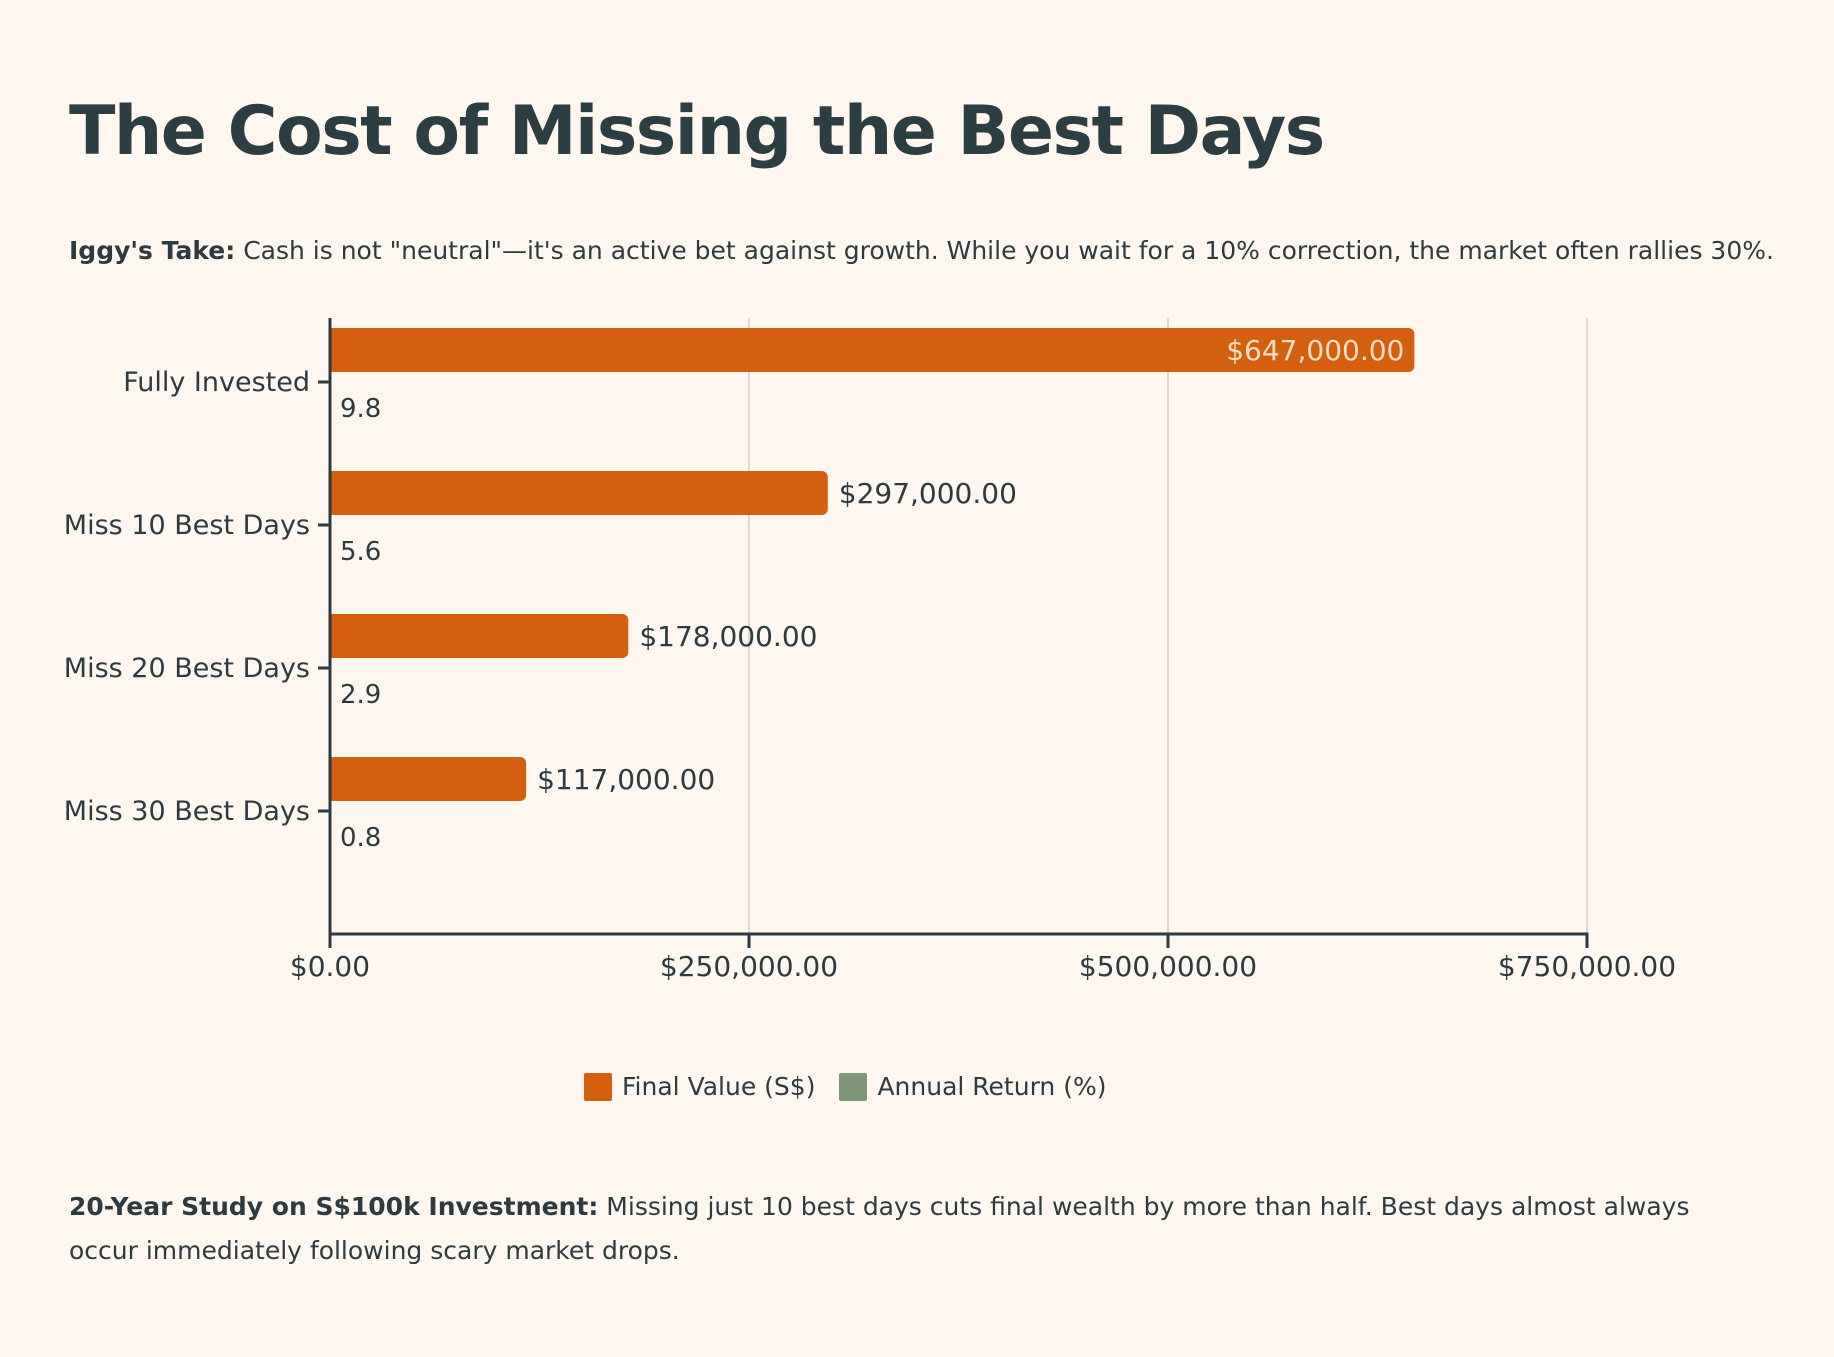 This screenshot has height=1357, width=1834. What do you see at coordinates (1315, 350) in the screenshot?
I see `bar-value-label: $647,000.00` at bounding box center [1315, 350].